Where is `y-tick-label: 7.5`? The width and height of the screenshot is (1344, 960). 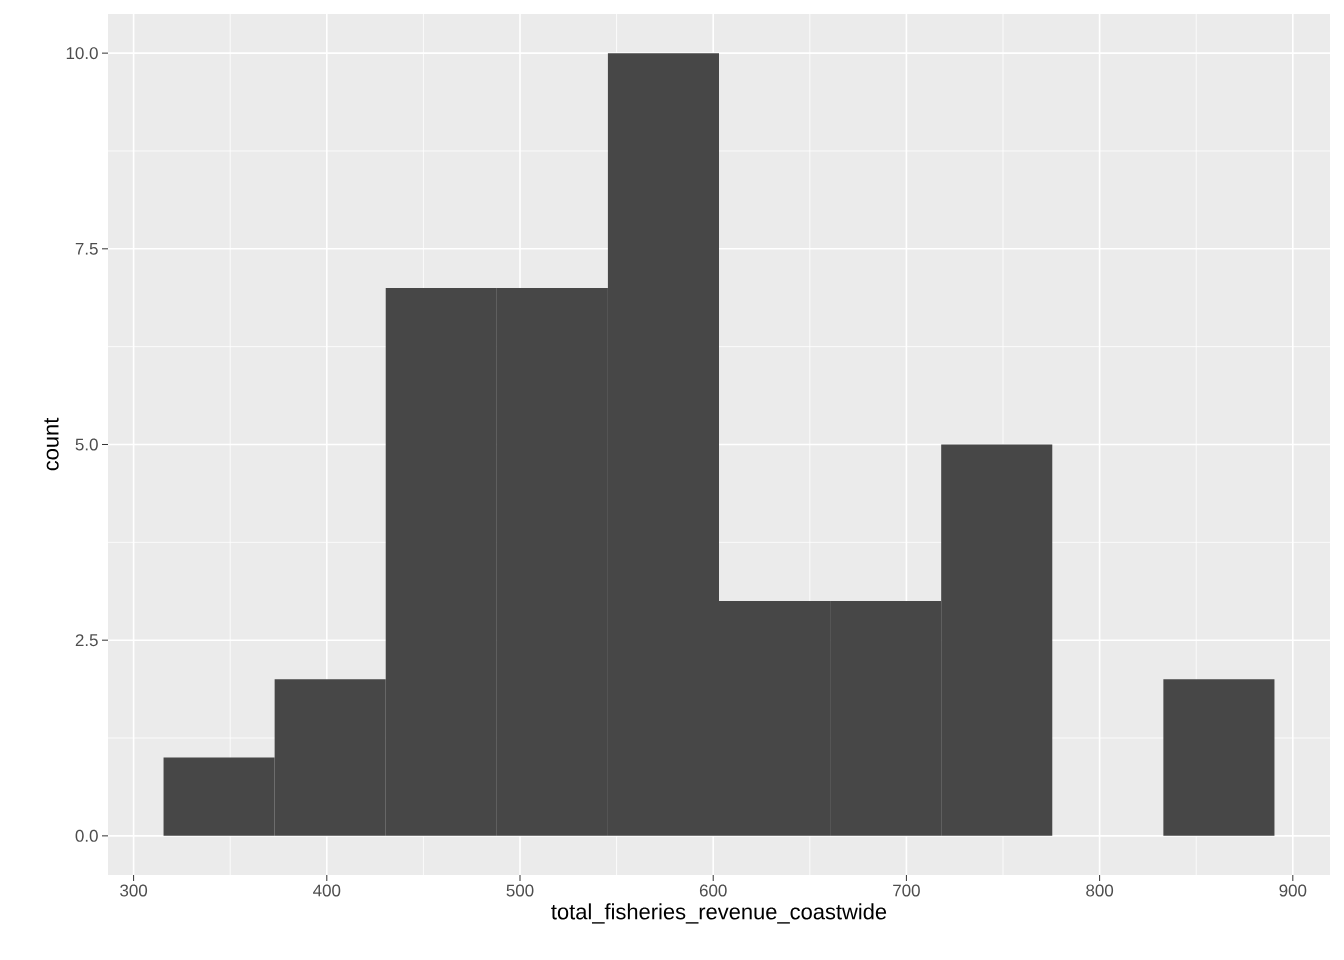 y-tick-label: 7.5 is located at coordinates (86, 248).